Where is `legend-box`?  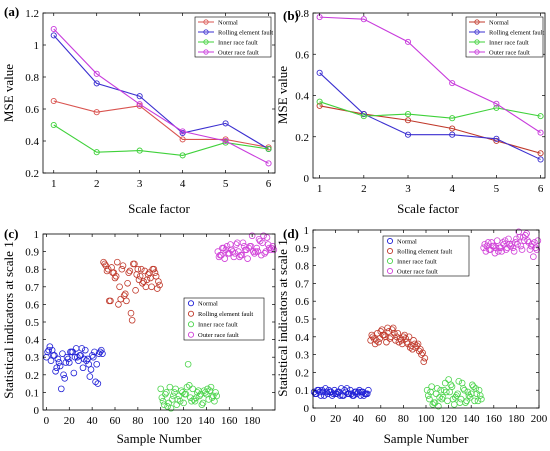 legend-box is located at coordinates (426, 256).